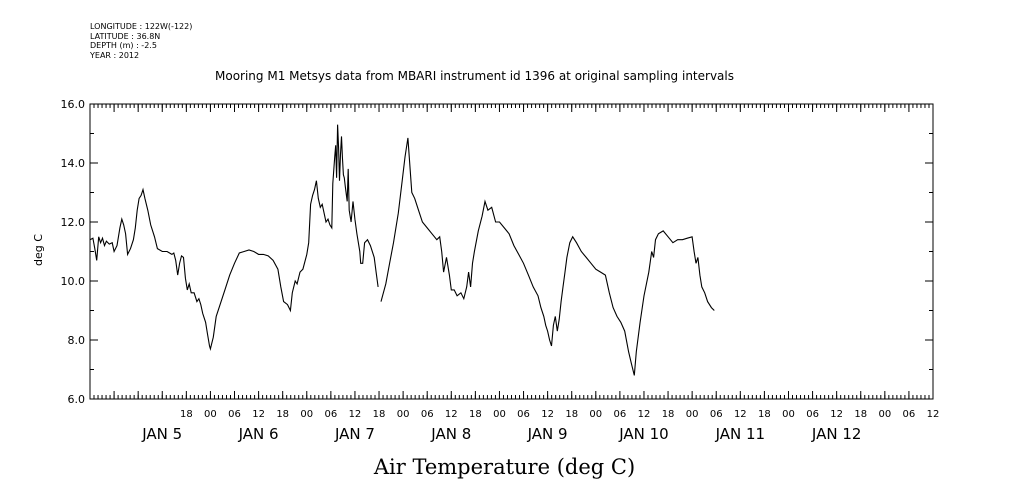  Describe the element at coordinates (73, 222) in the screenshot. I see `y-tick-label: 12.0` at that location.